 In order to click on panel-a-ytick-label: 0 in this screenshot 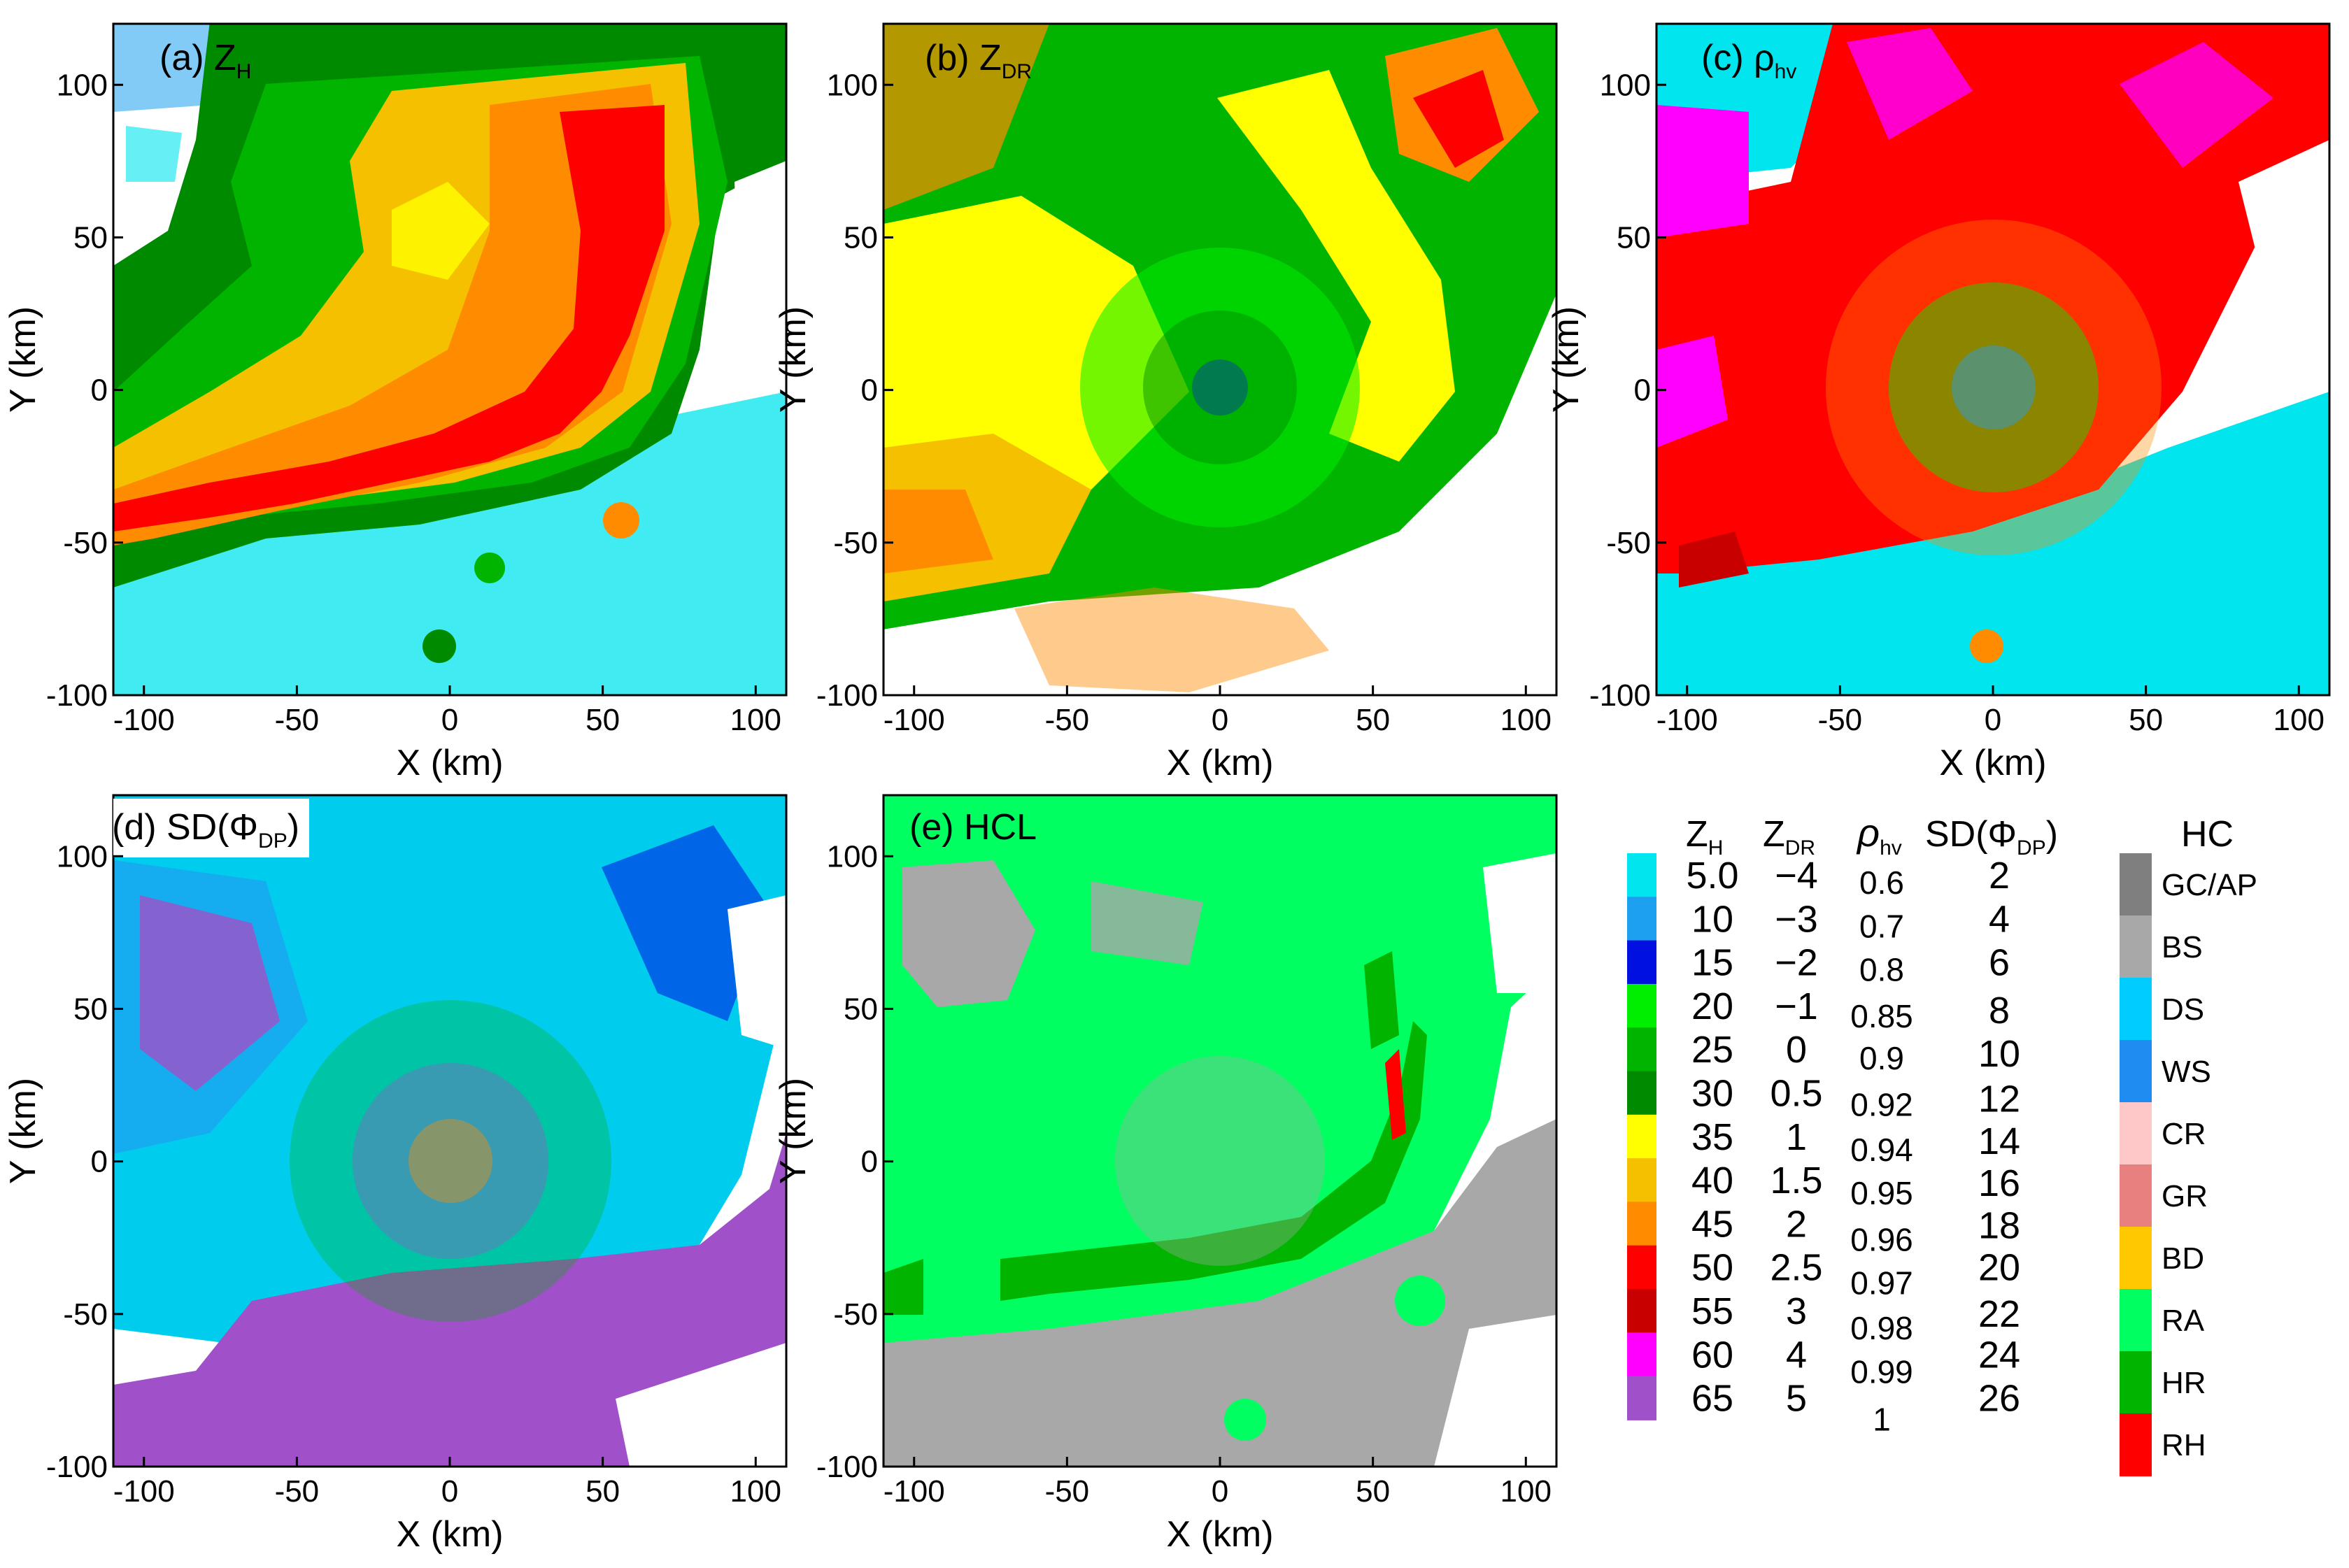, I will do `click(99, 390)`.